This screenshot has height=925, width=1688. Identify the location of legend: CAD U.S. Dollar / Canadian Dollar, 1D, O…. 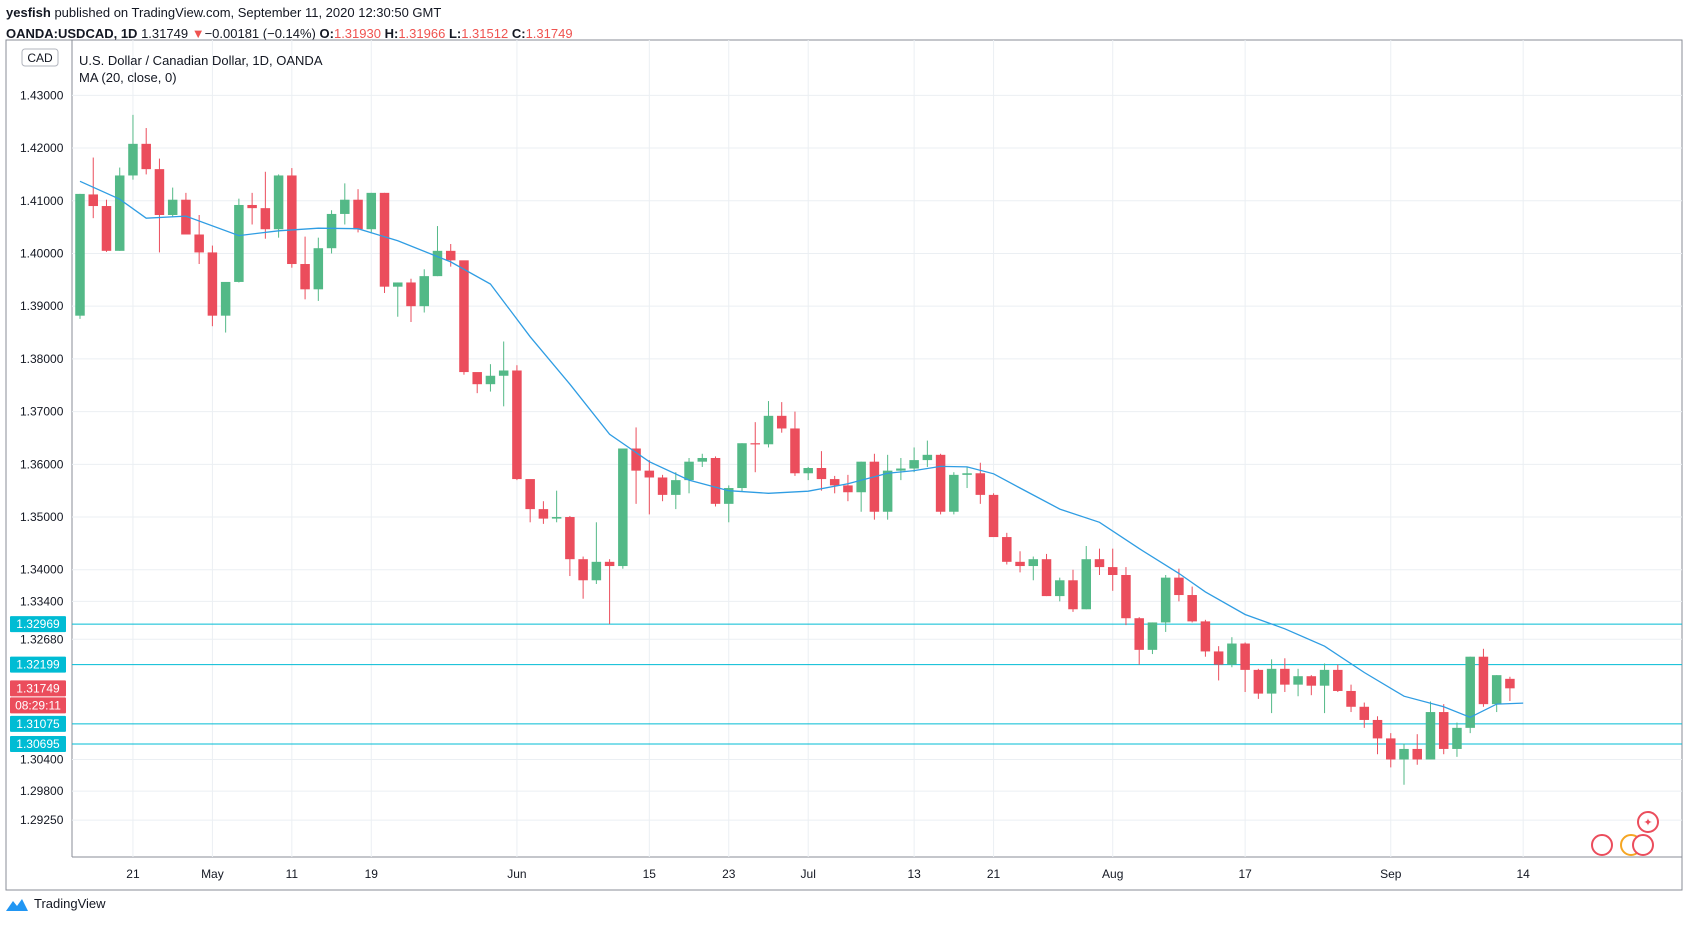
(172, 66).